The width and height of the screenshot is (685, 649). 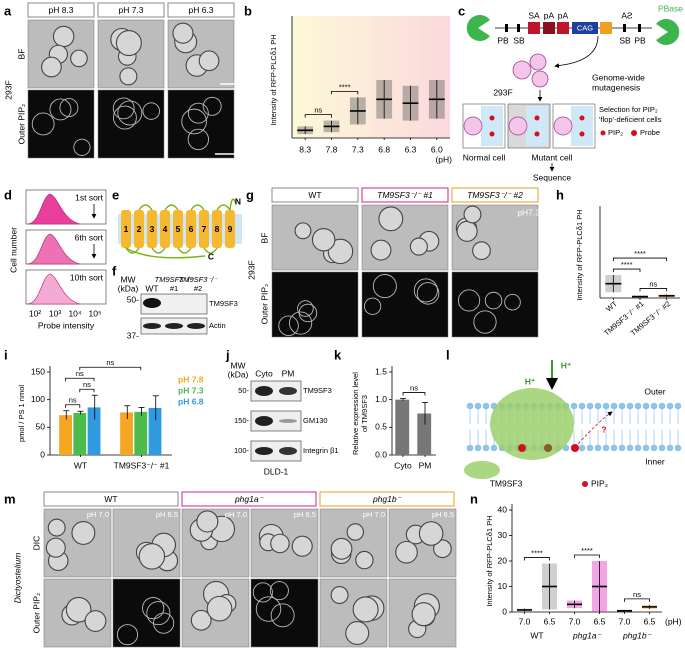 What do you see at coordinates (530, 381) in the screenshot?
I see `proton: H⁺` at bounding box center [530, 381].